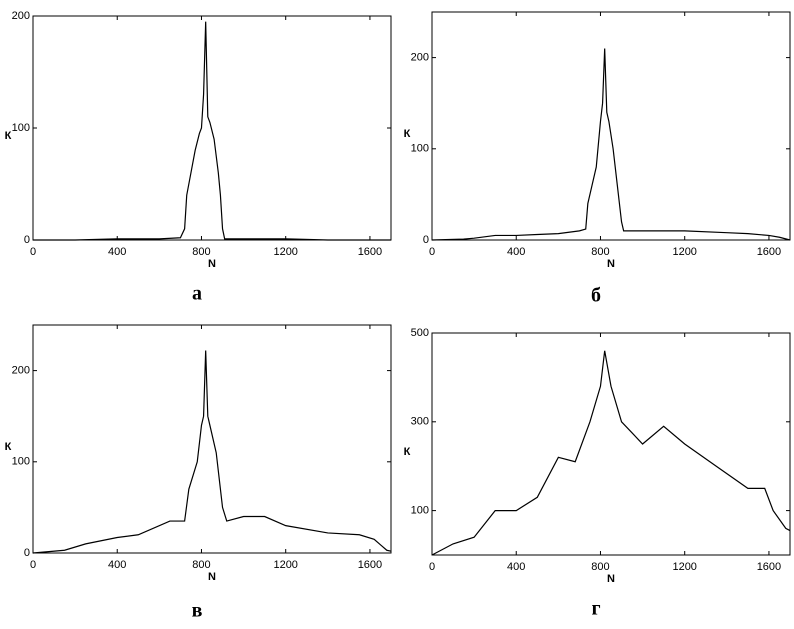 This screenshot has width=794, height=629. What do you see at coordinates (197, 611) in the screenshot?
I see `panel-caption: в` at bounding box center [197, 611].